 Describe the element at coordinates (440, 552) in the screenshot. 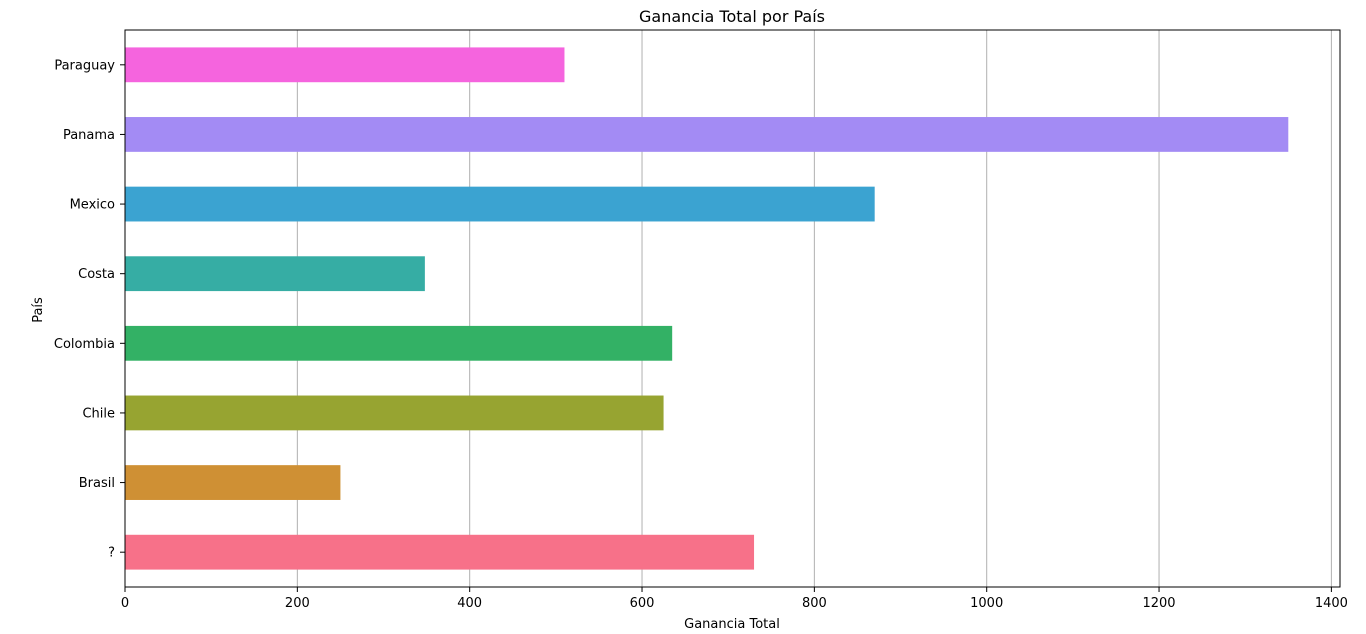

I see `bar-unknown` at that location.